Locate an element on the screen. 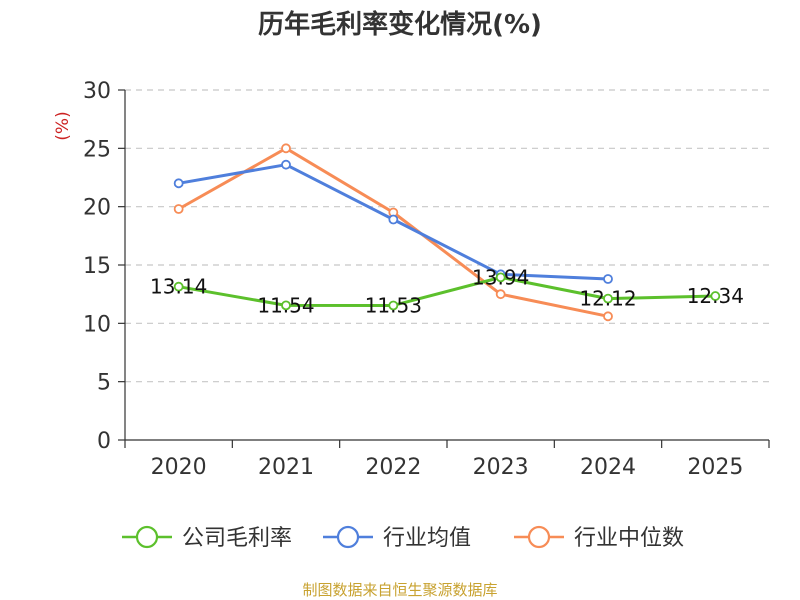 Image resolution: width=800 pixels, height=600 pixels. data-label: 12.12 is located at coordinates (607, 299).